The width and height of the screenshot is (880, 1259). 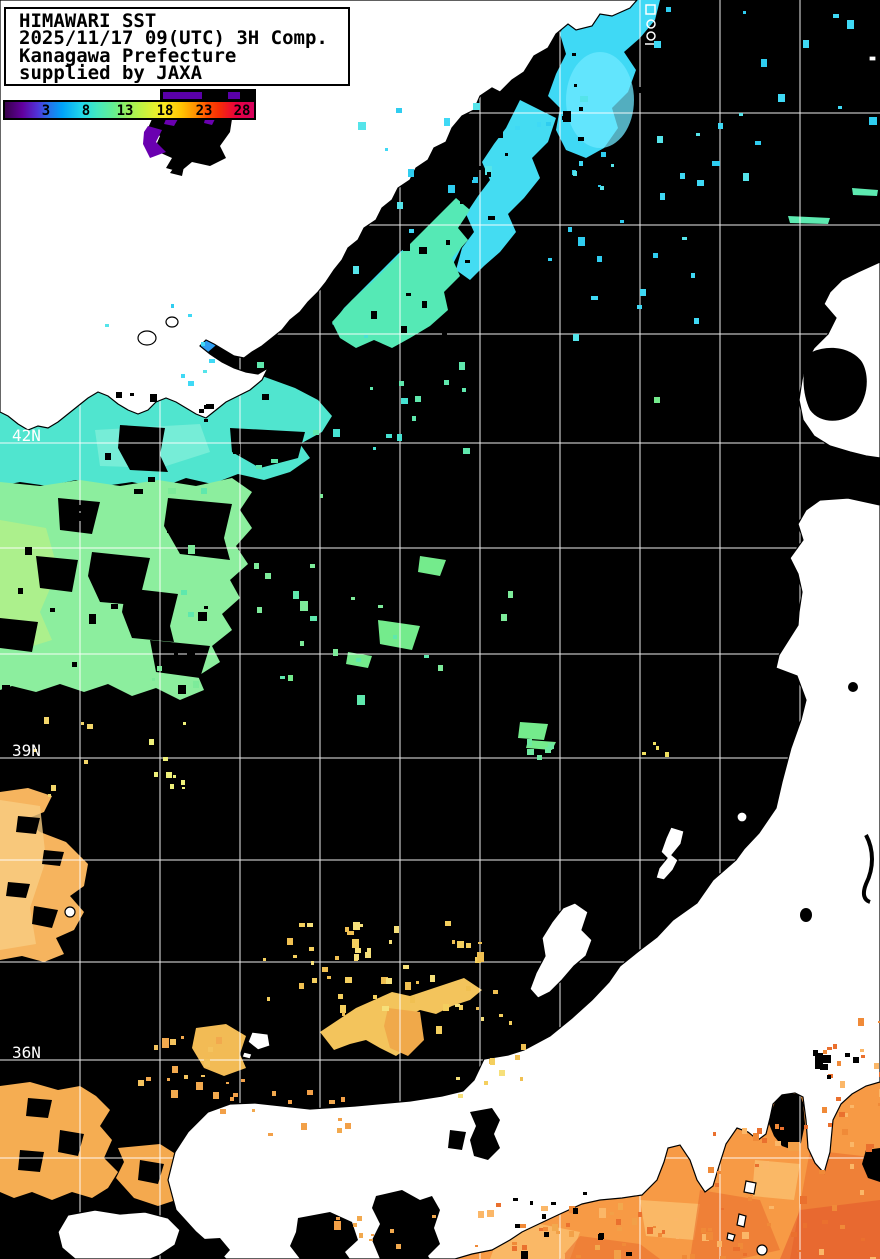 What do you see at coordinates (29, 585) in the screenshot?
I see `sst-yellowgreen-edge` at bounding box center [29, 585].